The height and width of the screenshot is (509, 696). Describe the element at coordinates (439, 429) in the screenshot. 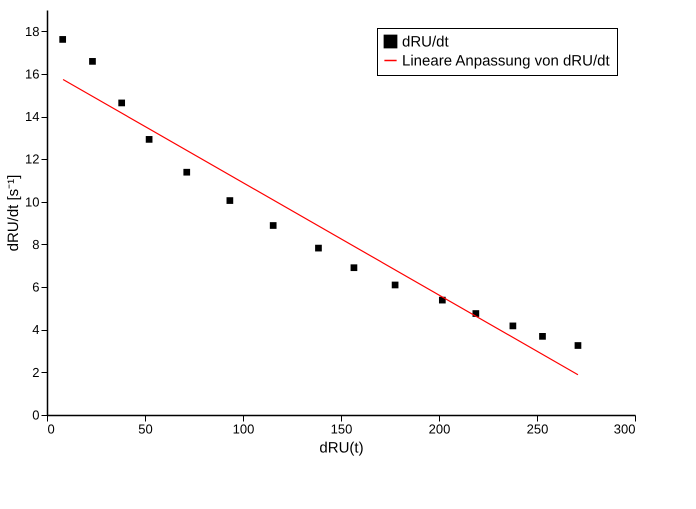

I see `x-tick-label: 200` at that location.